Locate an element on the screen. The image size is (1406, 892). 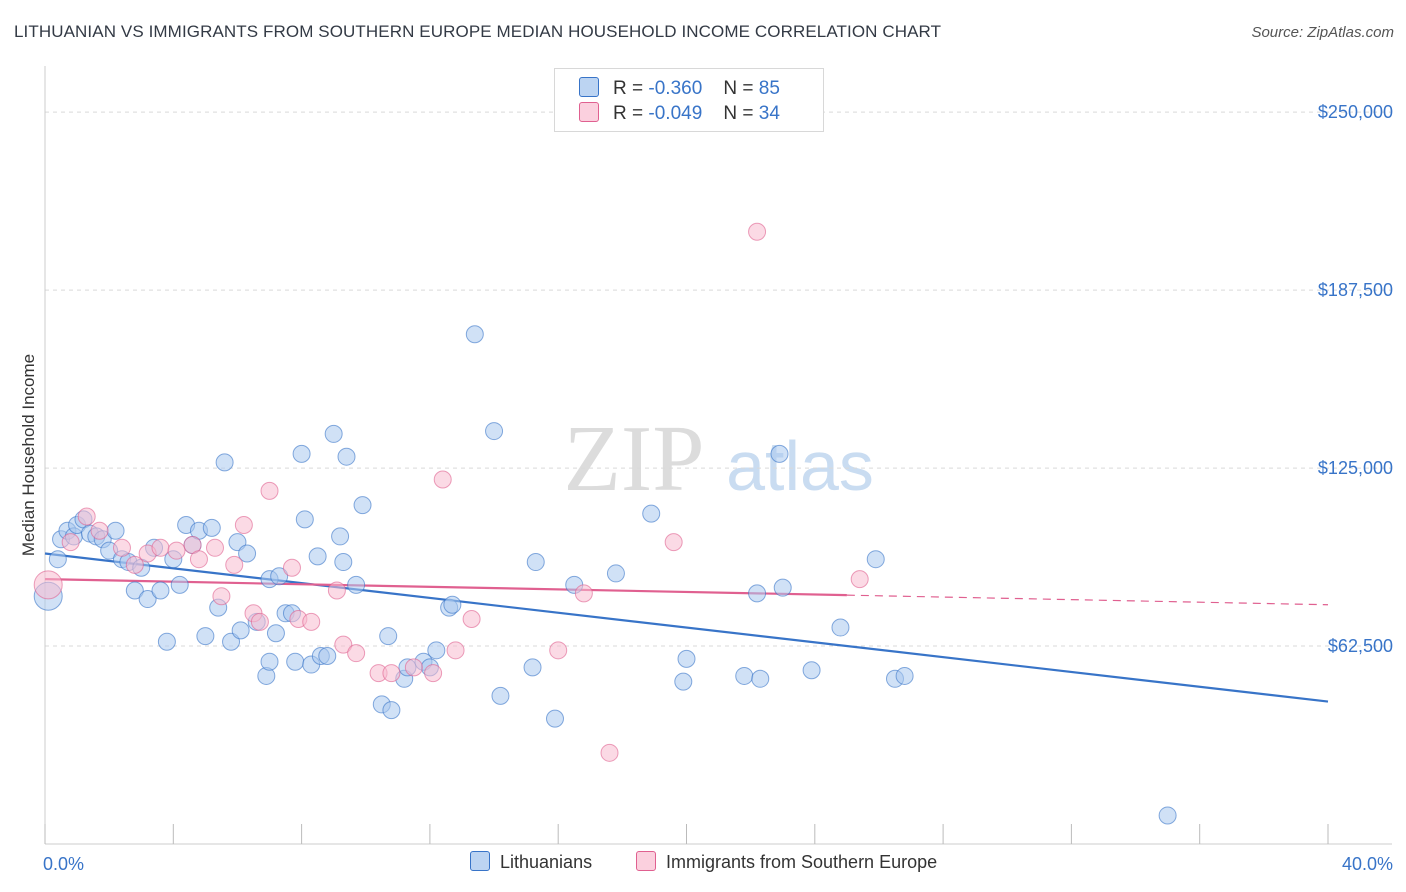
bottom-legend-southern-europe: Immigrants from Southern Europe is located at coordinates (786, 862).